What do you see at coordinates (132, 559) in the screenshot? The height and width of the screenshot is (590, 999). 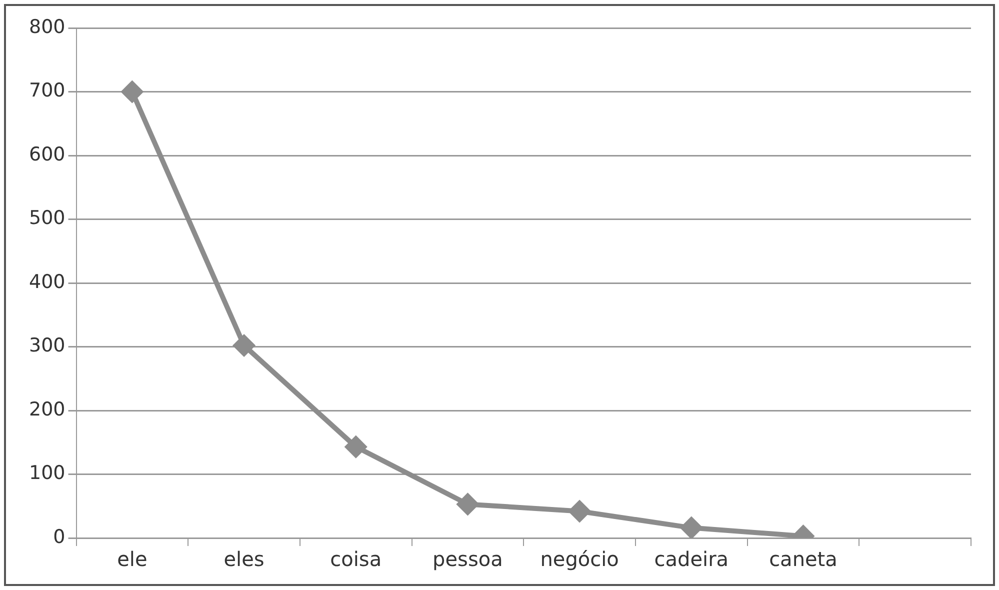 I see `x-tick-label: ele` at bounding box center [132, 559].